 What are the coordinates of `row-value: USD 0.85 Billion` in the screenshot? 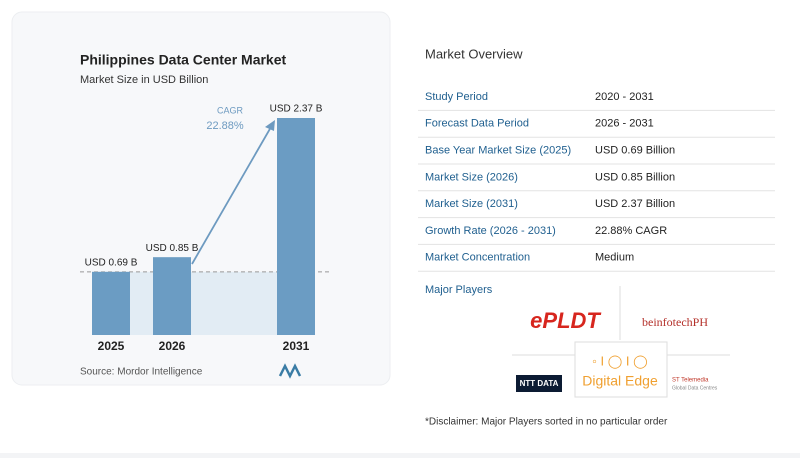 It's located at (635, 177).